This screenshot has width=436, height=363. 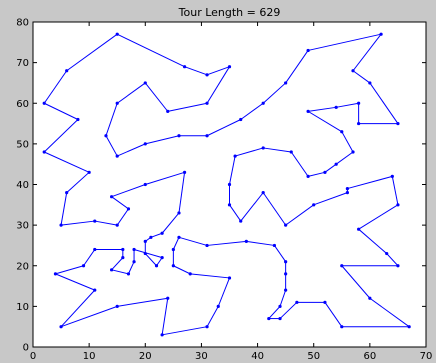 What do you see at coordinates (229, 12) in the screenshot?
I see `chart-title: Tour Length = 629` at bounding box center [229, 12].